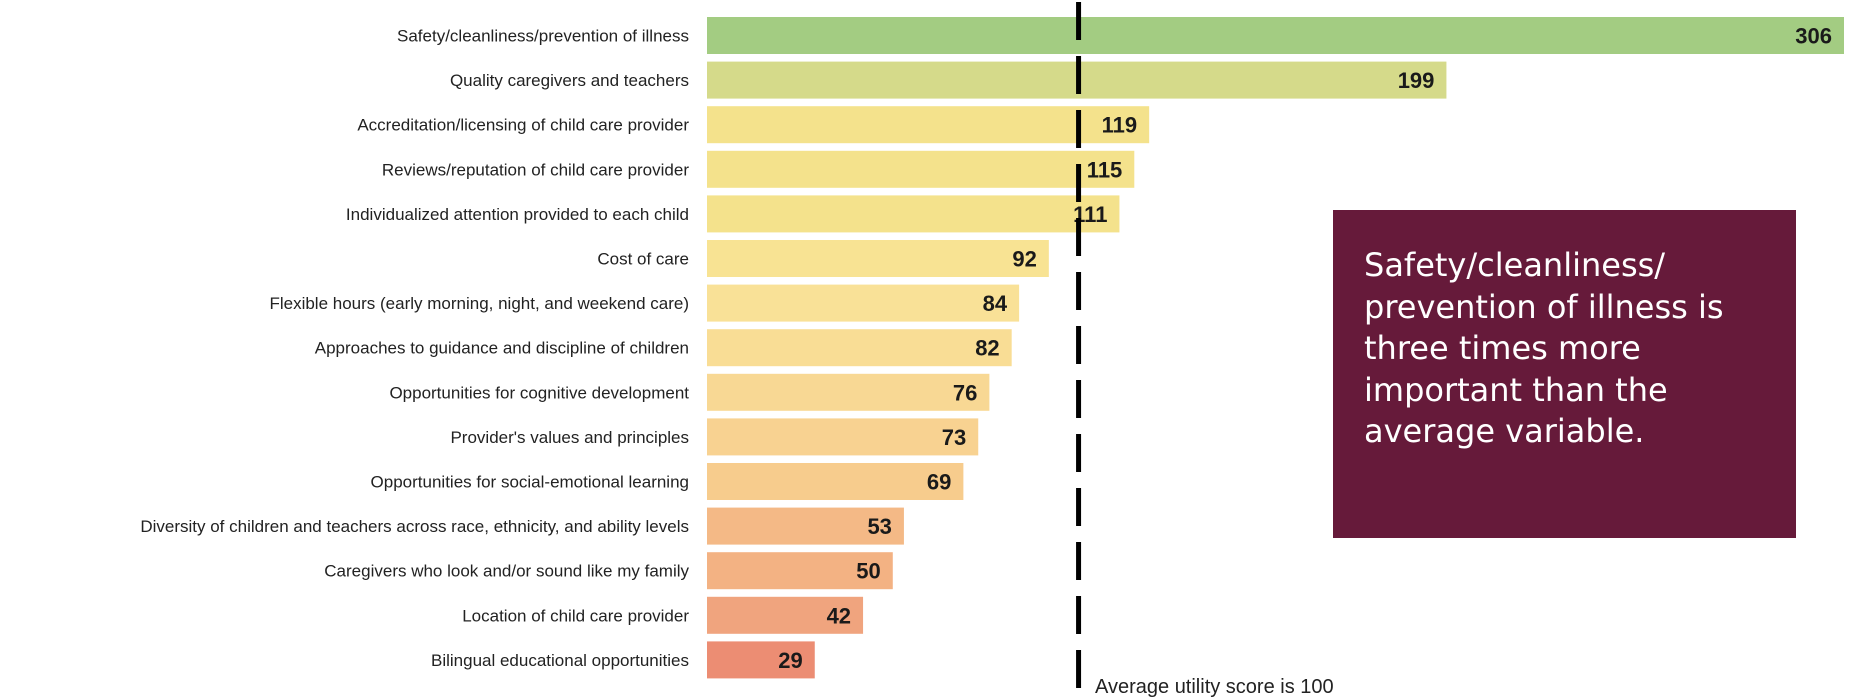 The width and height of the screenshot is (1864, 697). Describe the element at coordinates (939, 482) in the screenshot. I see `value-label: 69` at that location.